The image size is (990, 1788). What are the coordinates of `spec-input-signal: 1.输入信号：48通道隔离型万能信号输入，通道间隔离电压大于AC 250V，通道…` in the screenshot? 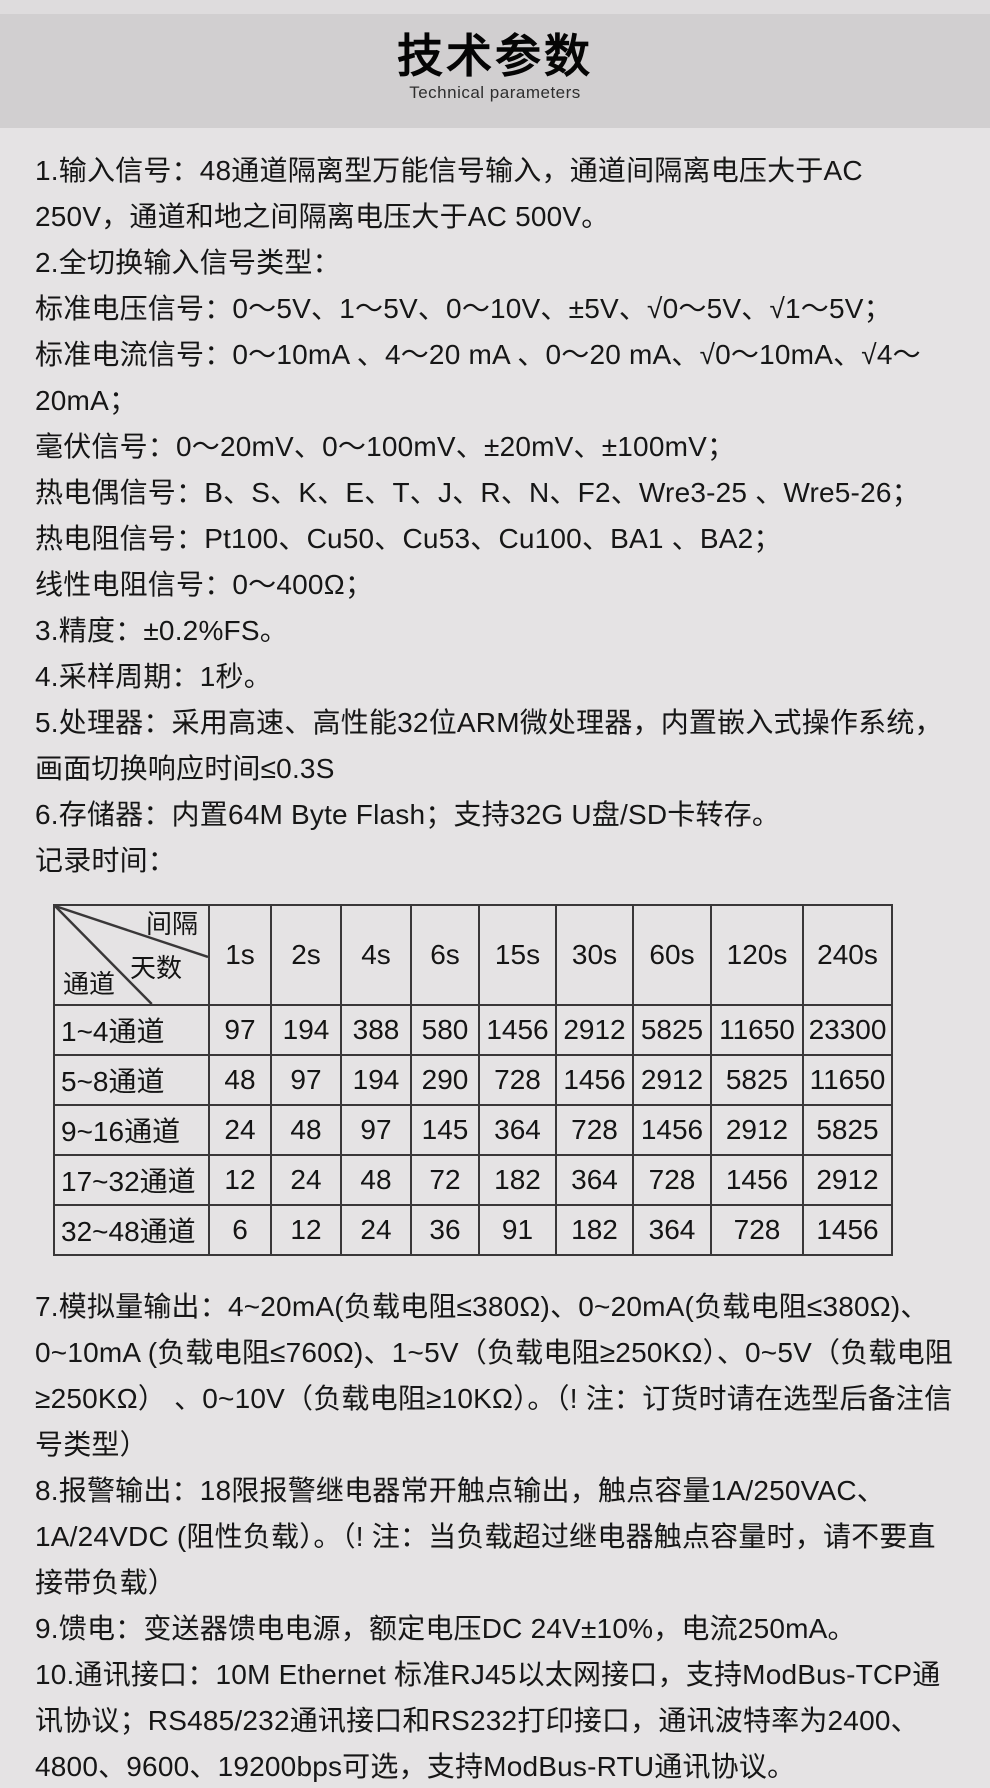 It's located at (449, 193).